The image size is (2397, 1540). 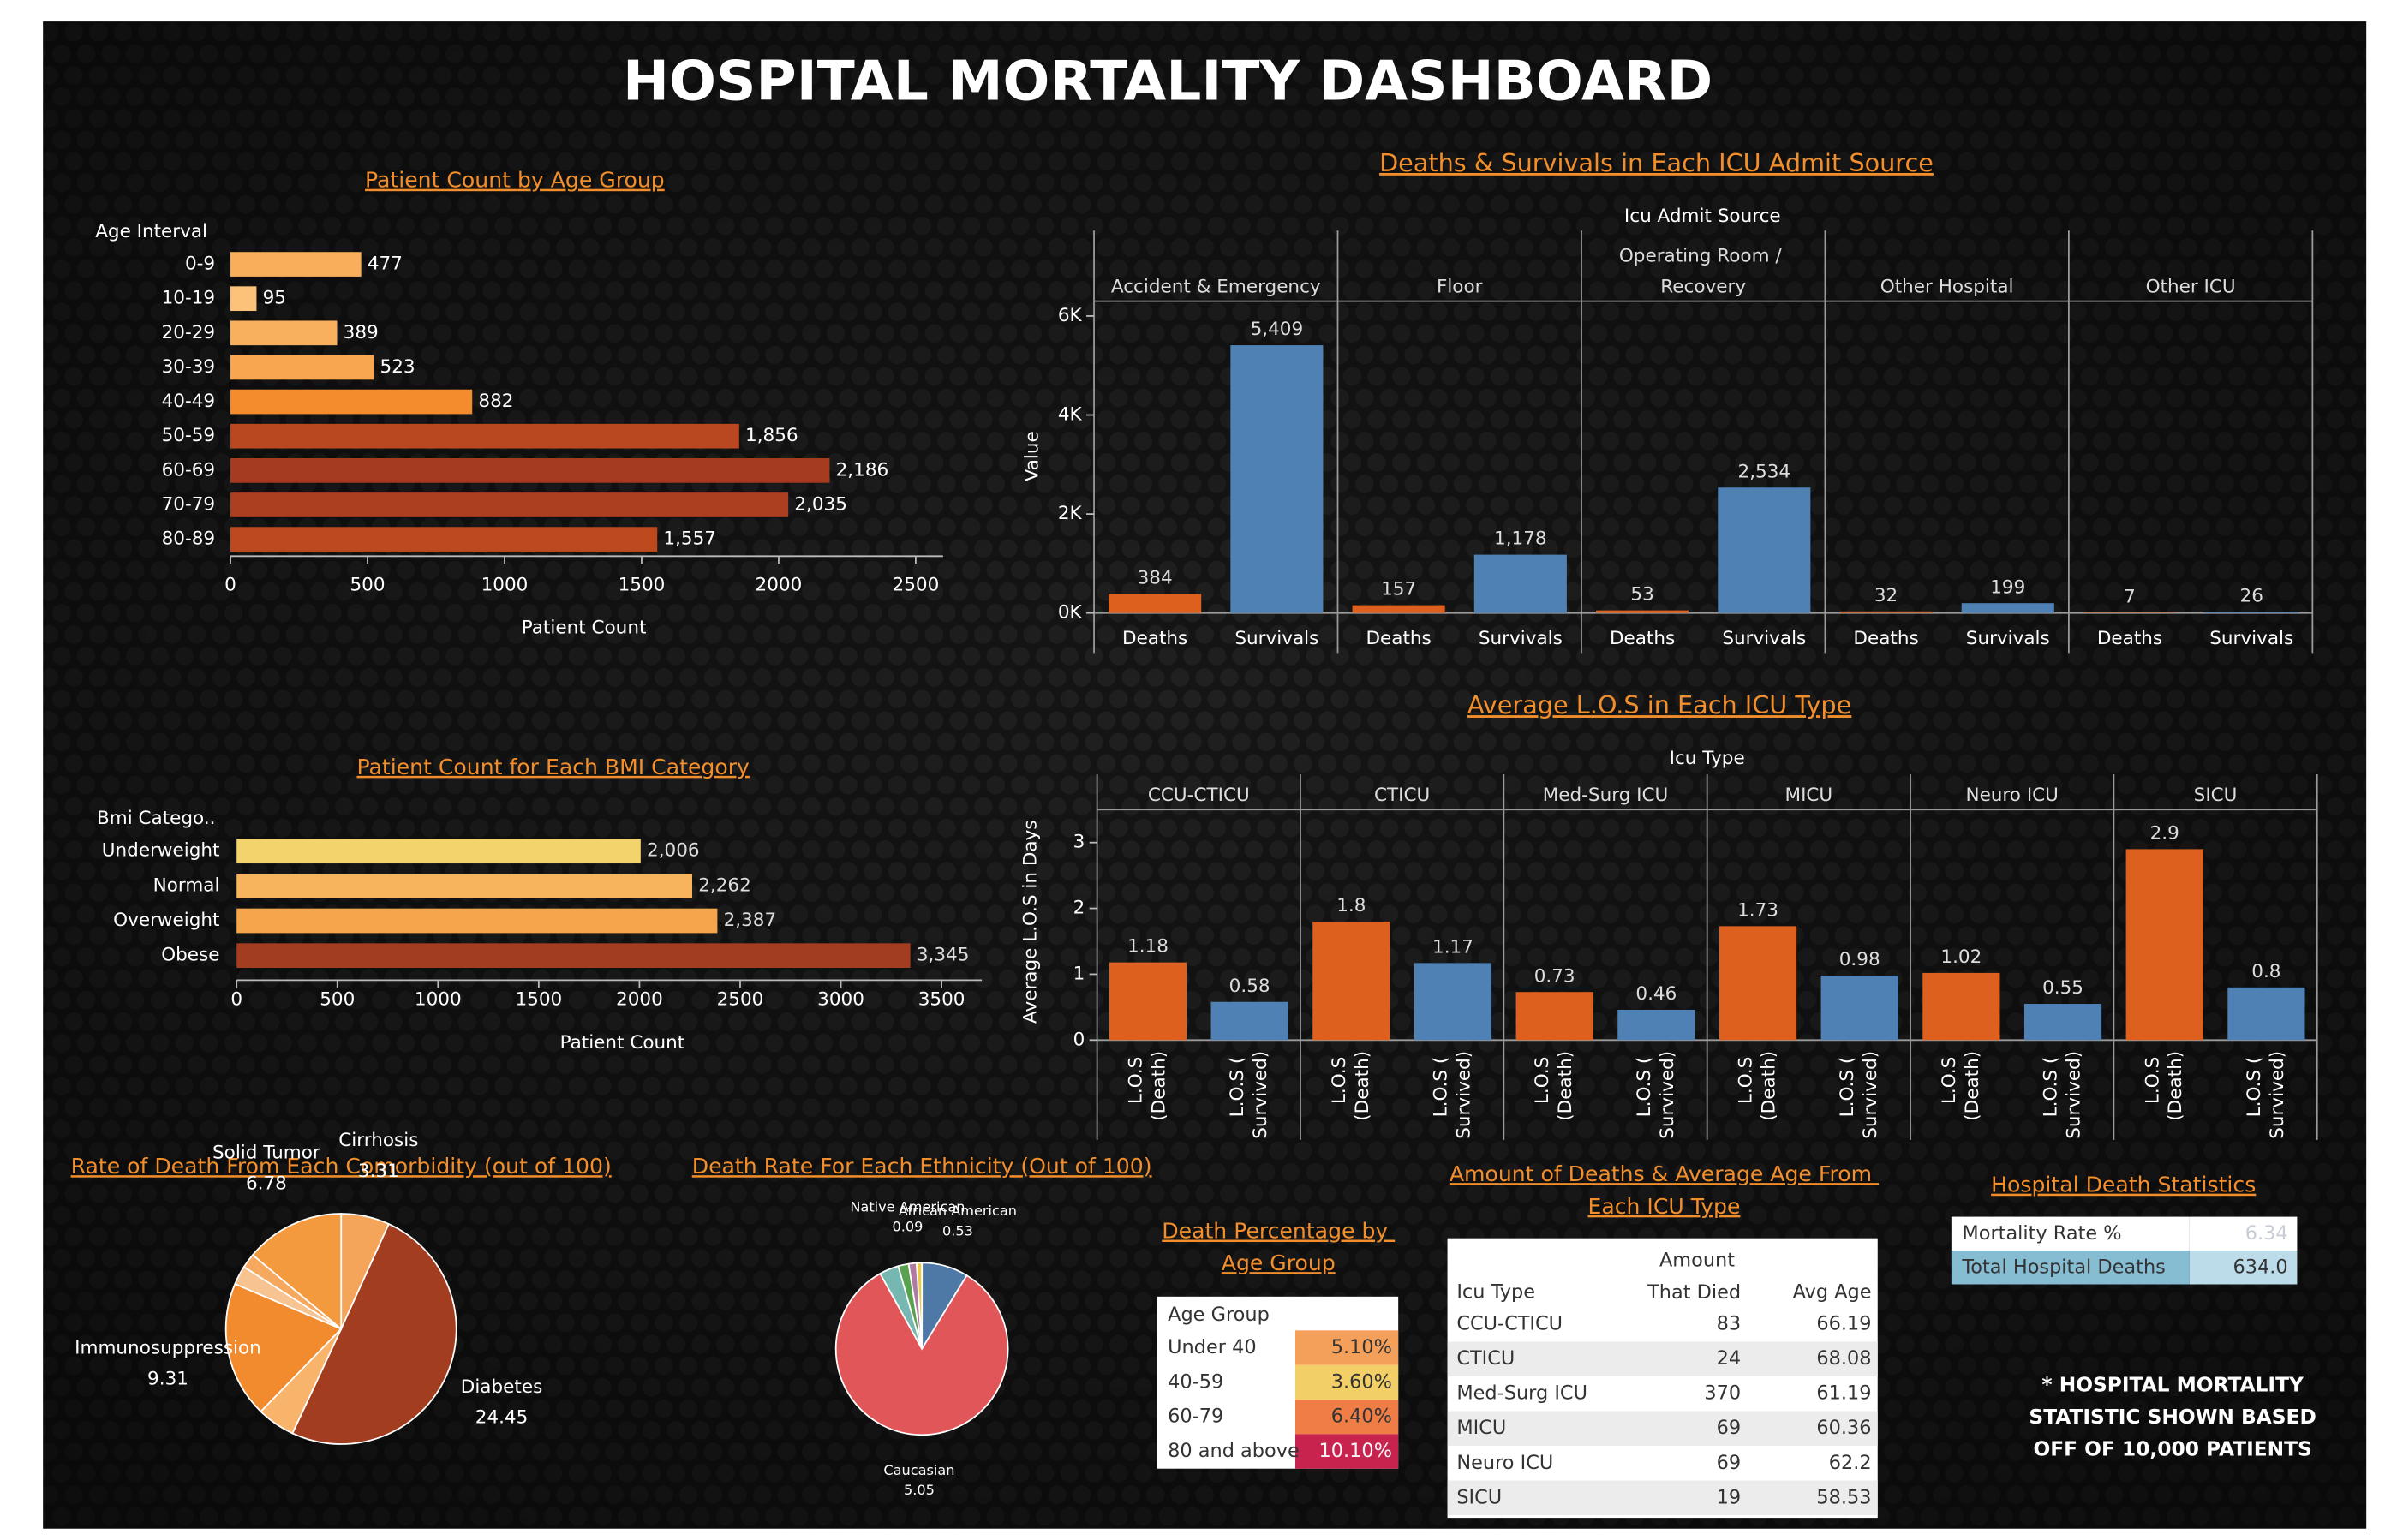 I want to click on facet-label: CCU-CTICU, so click(x=1199, y=795).